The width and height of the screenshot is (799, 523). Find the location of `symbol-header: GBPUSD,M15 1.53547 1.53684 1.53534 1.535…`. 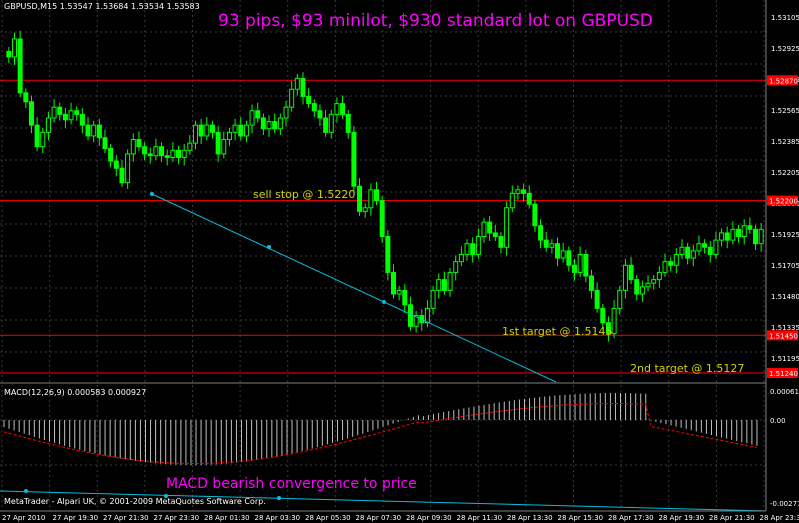

symbol-header: GBPUSD,M15 1.53547 1.53684 1.53534 1.535… is located at coordinates (102, 6).